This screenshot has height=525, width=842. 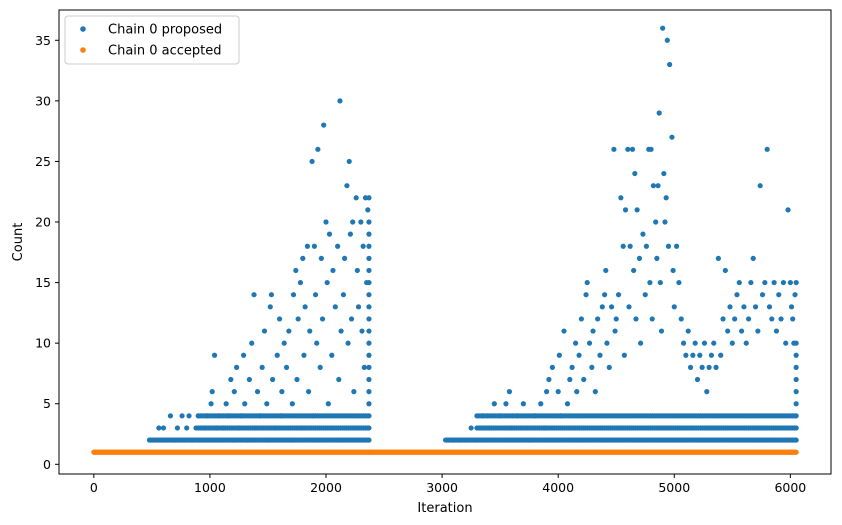 What do you see at coordinates (558, 487) in the screenshot?
I see `x-tick-label: 4000` at bounding box center [558, 487].